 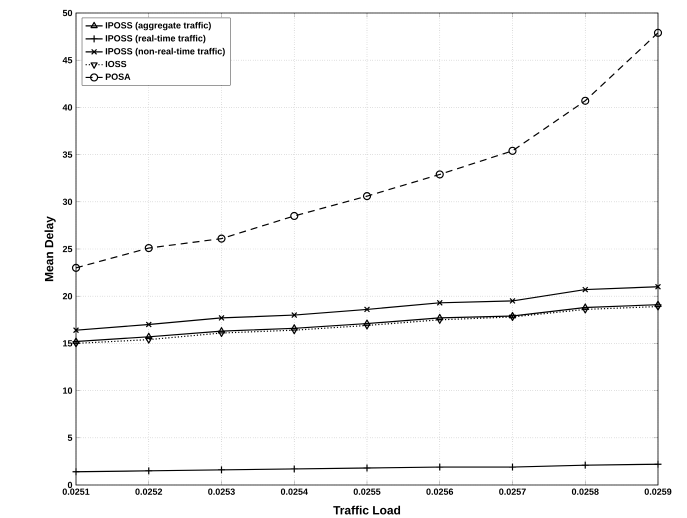 What do you see at coordinates (585, 491) in the screenshot?
I see `x-tick-label: 0.0258` at bounding box center [585, 491].